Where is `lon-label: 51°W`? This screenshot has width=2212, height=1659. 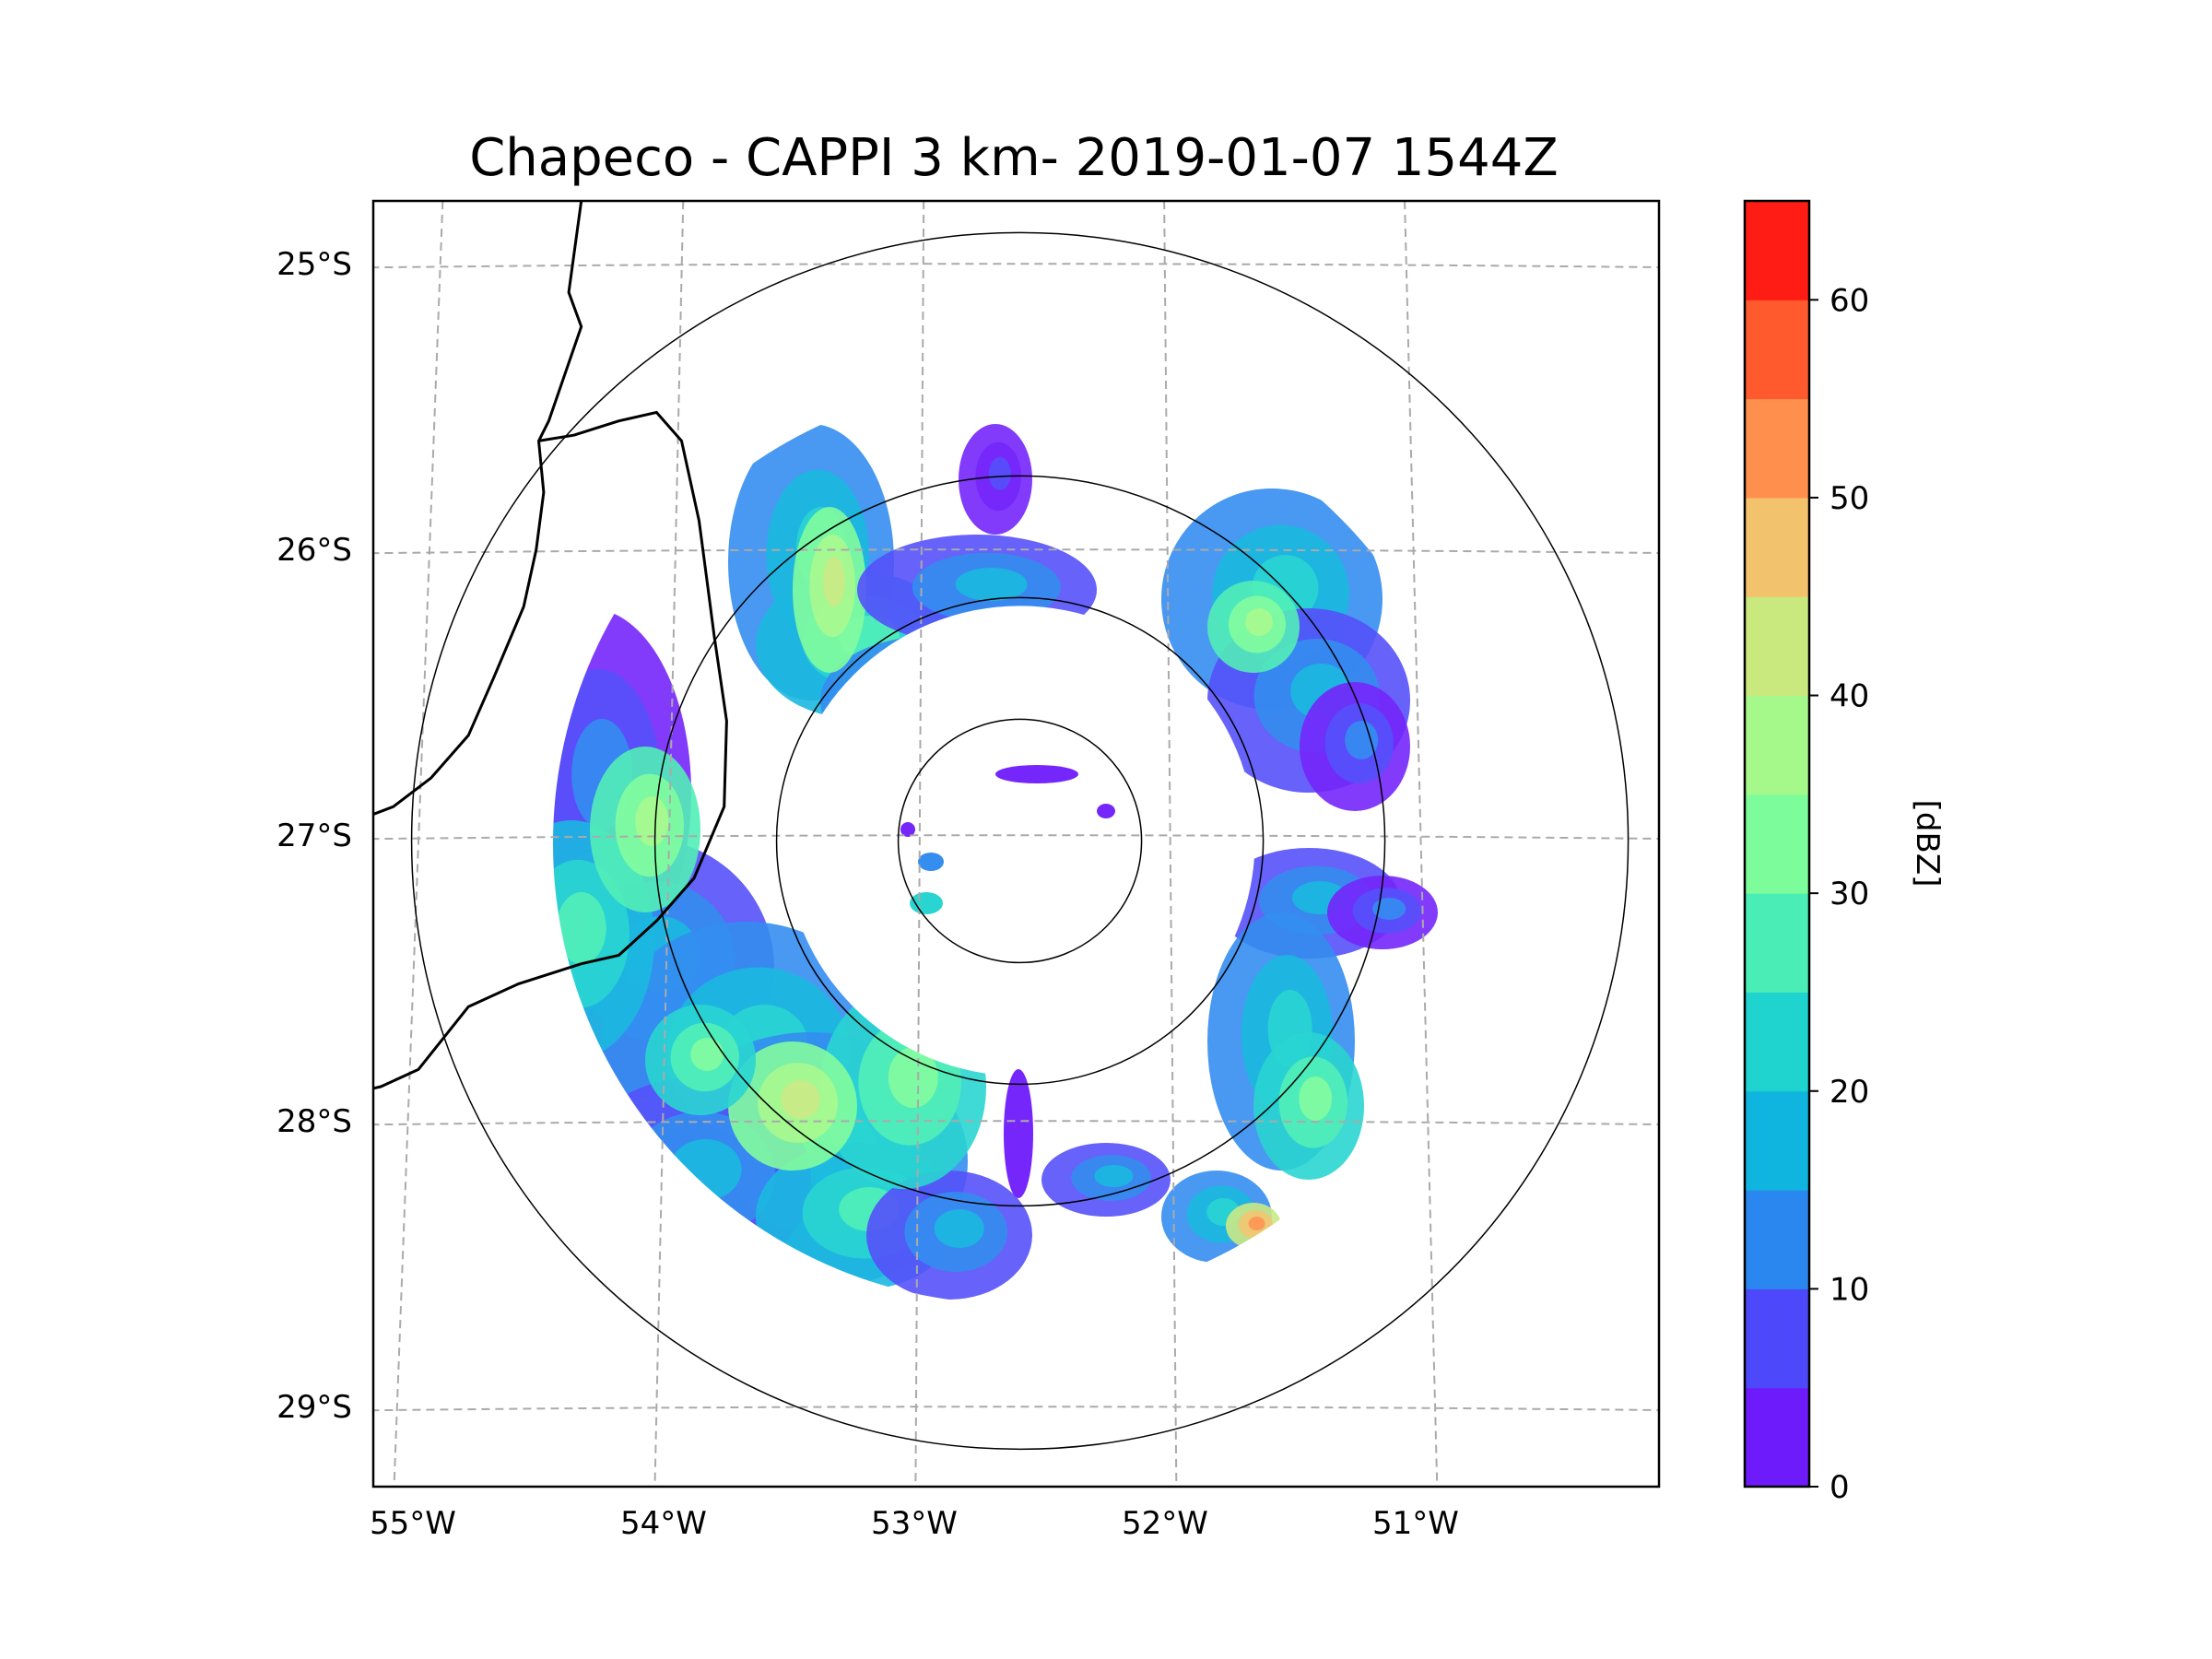 lon-label: 51°W is located at coordinates (1415, 1523).